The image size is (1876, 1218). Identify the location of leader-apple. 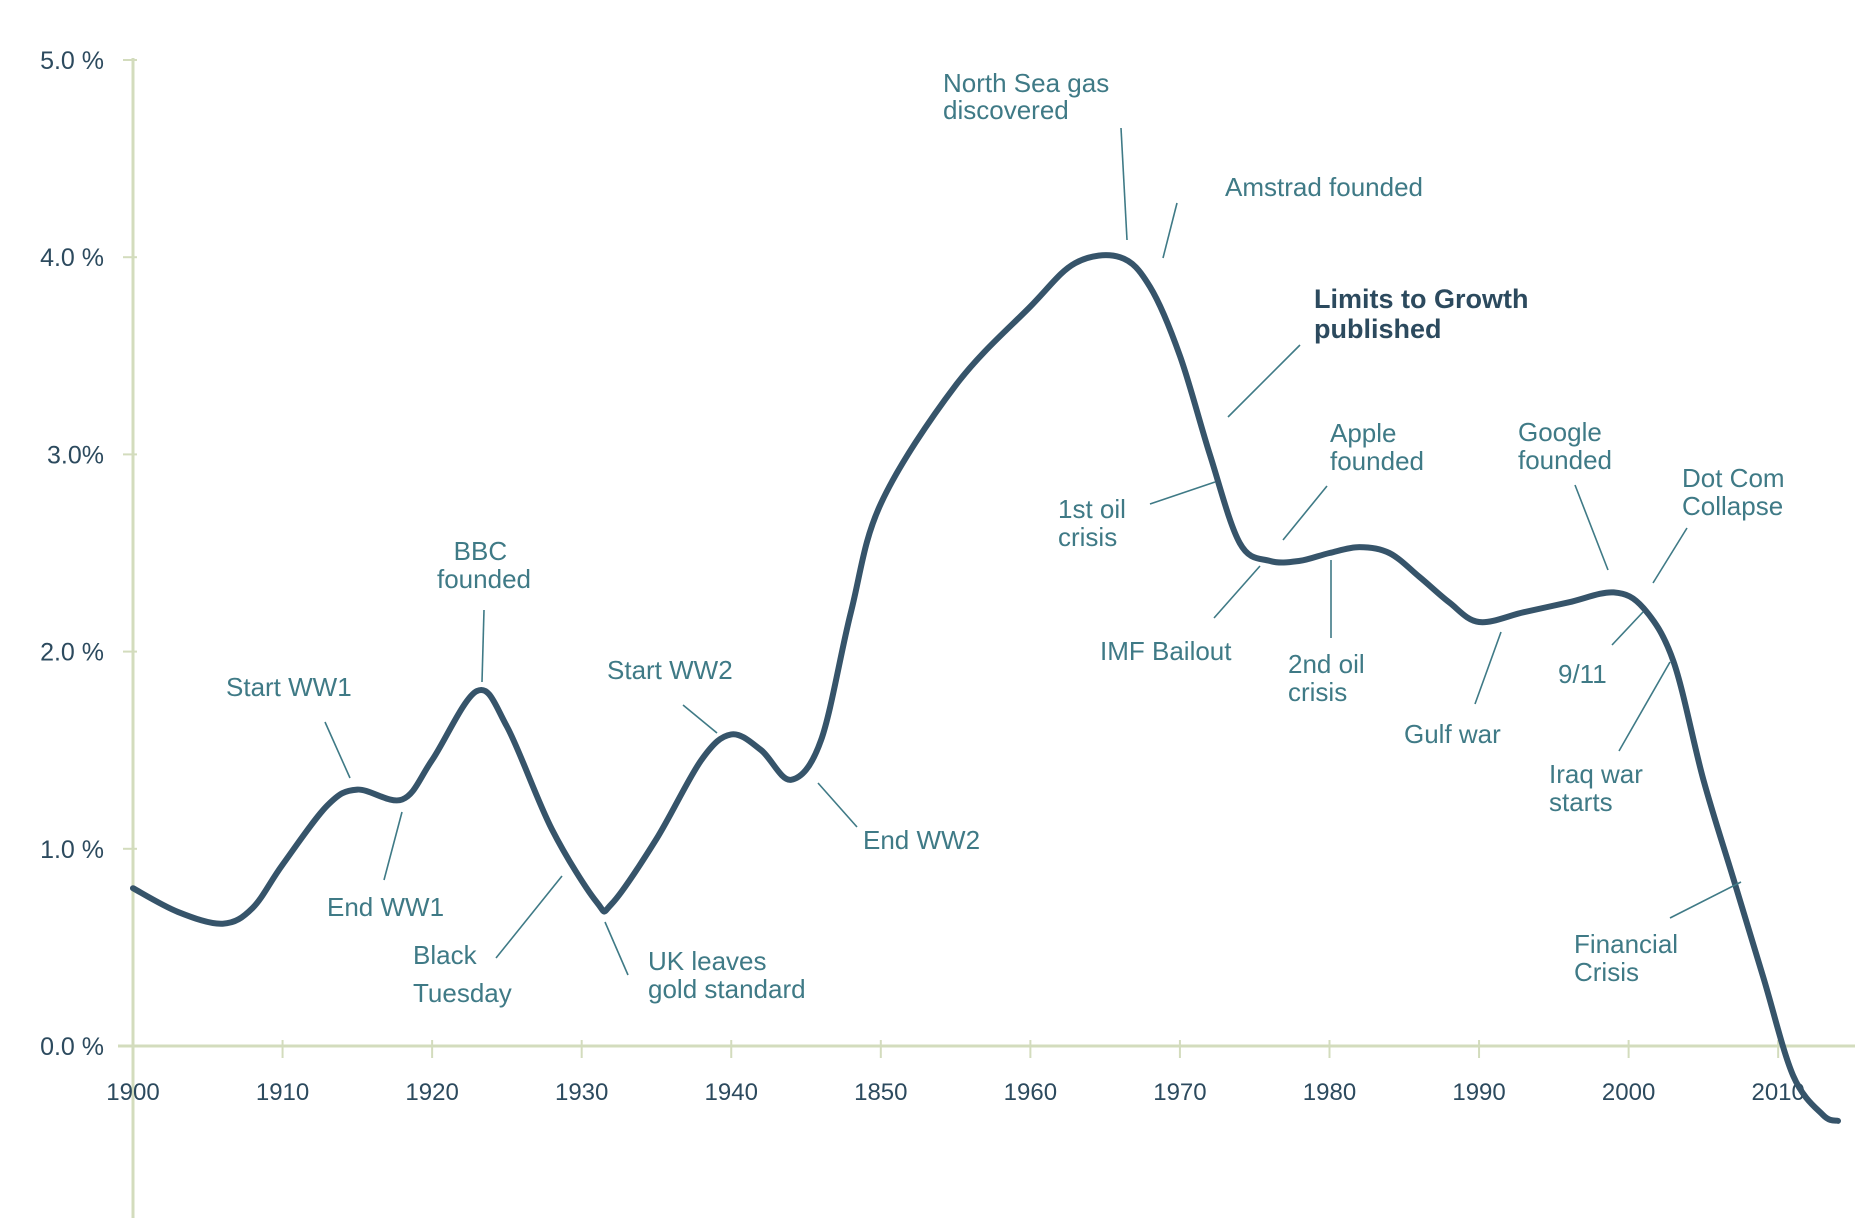
(1305, 513).